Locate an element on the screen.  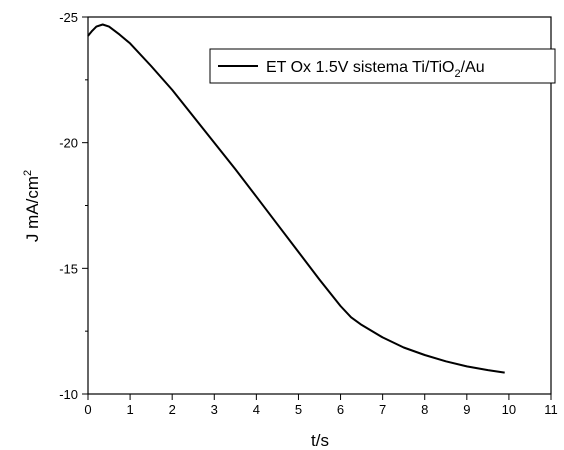
x-tick-label: 6 is located at coordinates (340, 409).